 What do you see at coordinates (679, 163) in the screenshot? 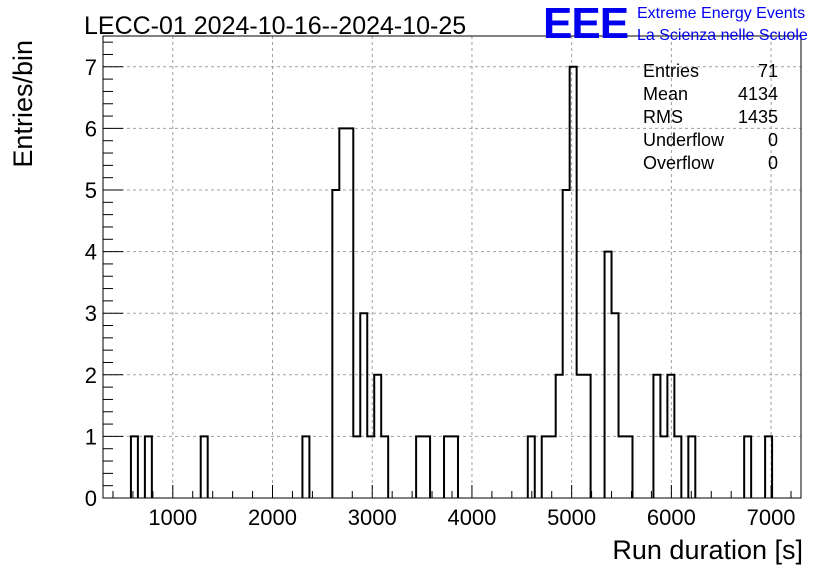
I see `stats-label: Overflow` at bounding box center [679, 163].